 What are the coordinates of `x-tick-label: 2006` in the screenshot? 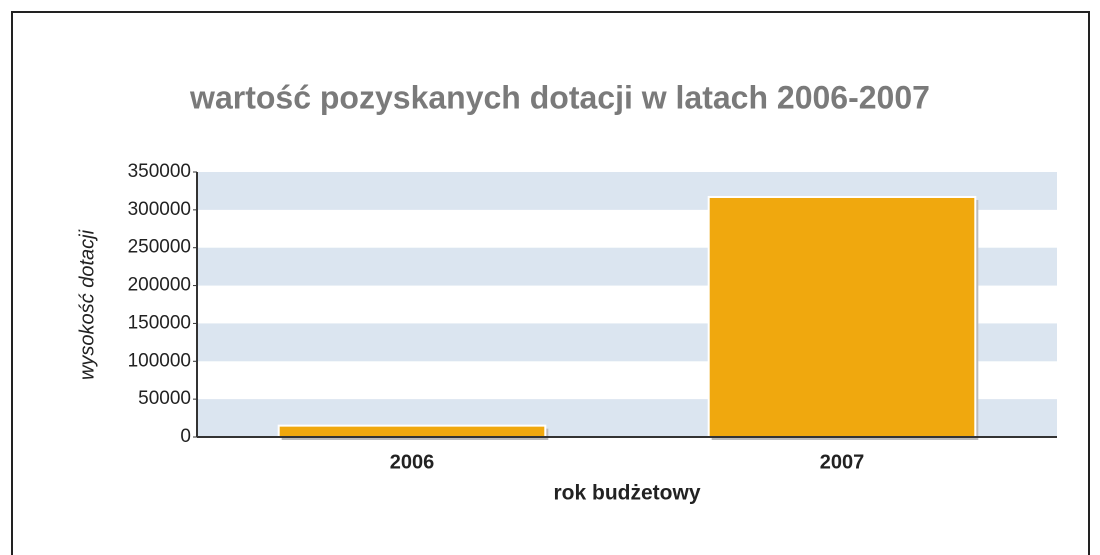 It's located at (412, 462).